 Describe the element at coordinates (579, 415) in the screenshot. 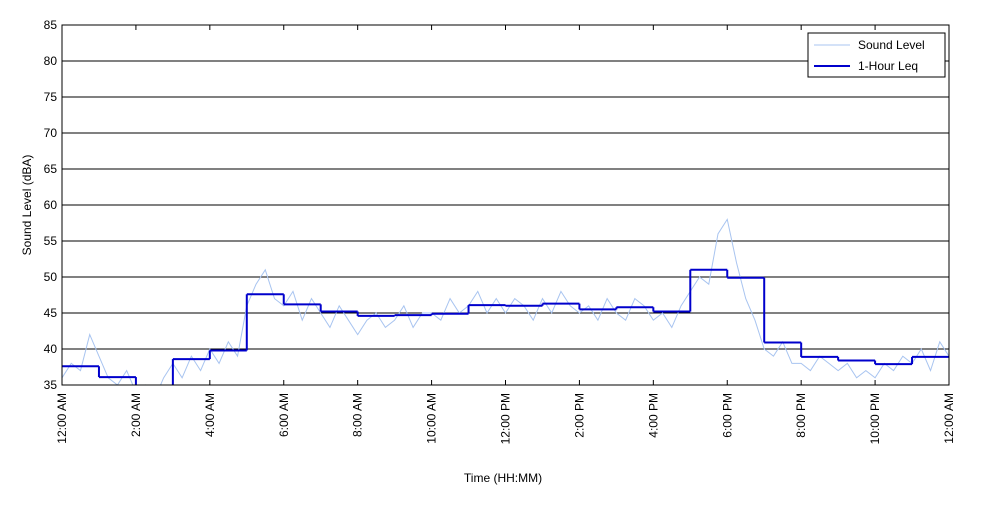

I see `x-tick-label: 2:00 PM` at that location.